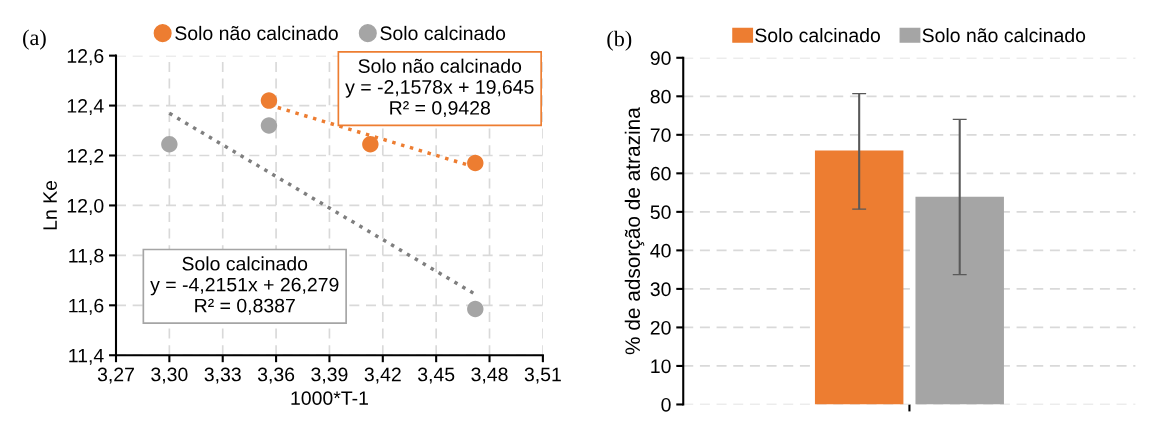 This screenshot has width=1160, height=428. What do you see at coordinates (50, 205) in the screenshot?
I see `y-axis-title: Ln Ke` at bounding box center [50, 205].